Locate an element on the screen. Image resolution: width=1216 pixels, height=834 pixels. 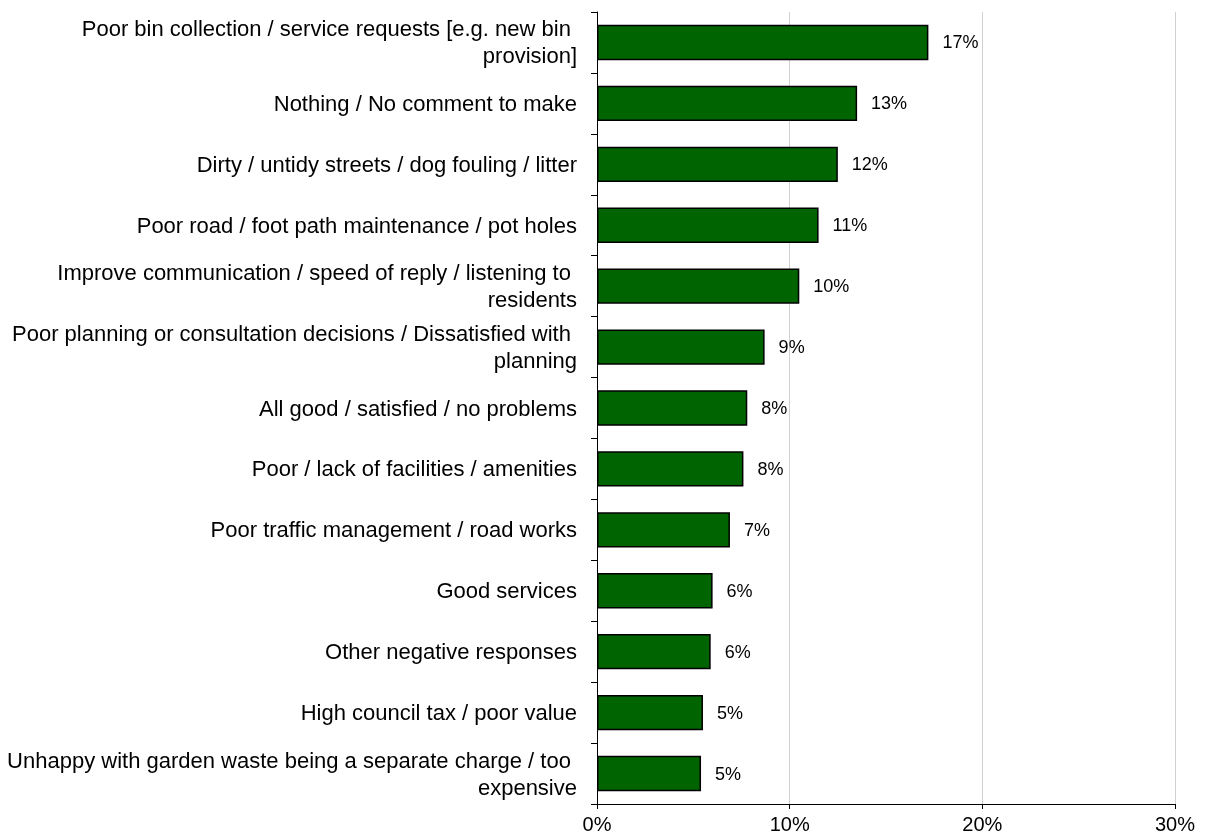
data-label: 17% is located at coordinates (960, 42).